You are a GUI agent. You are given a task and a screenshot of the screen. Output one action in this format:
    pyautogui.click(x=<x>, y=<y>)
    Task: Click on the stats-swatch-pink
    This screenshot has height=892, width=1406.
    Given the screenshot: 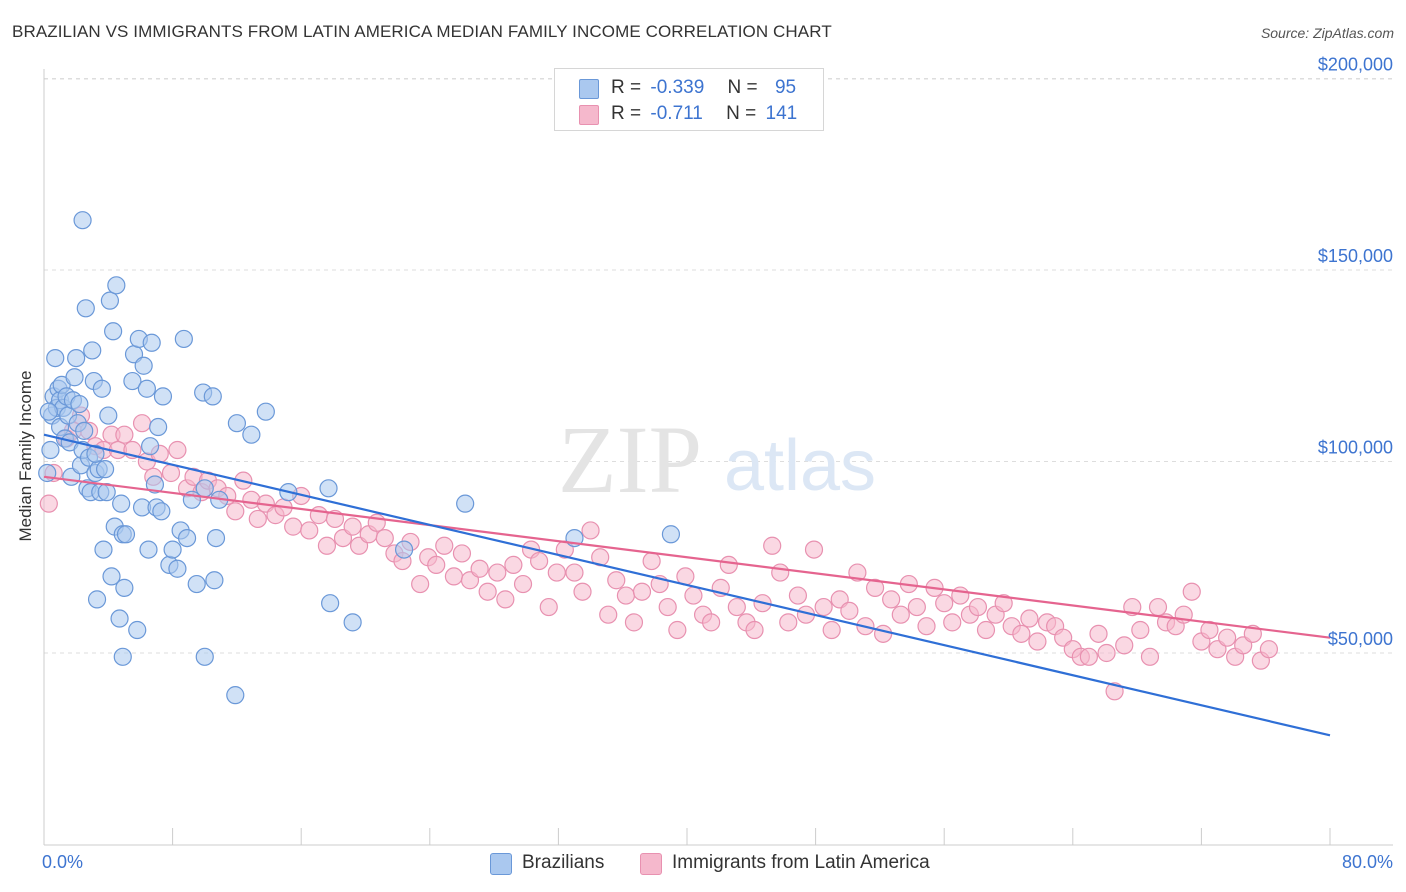 What is the action you would take?
    pyautogui.click(x=589, y=115)
    